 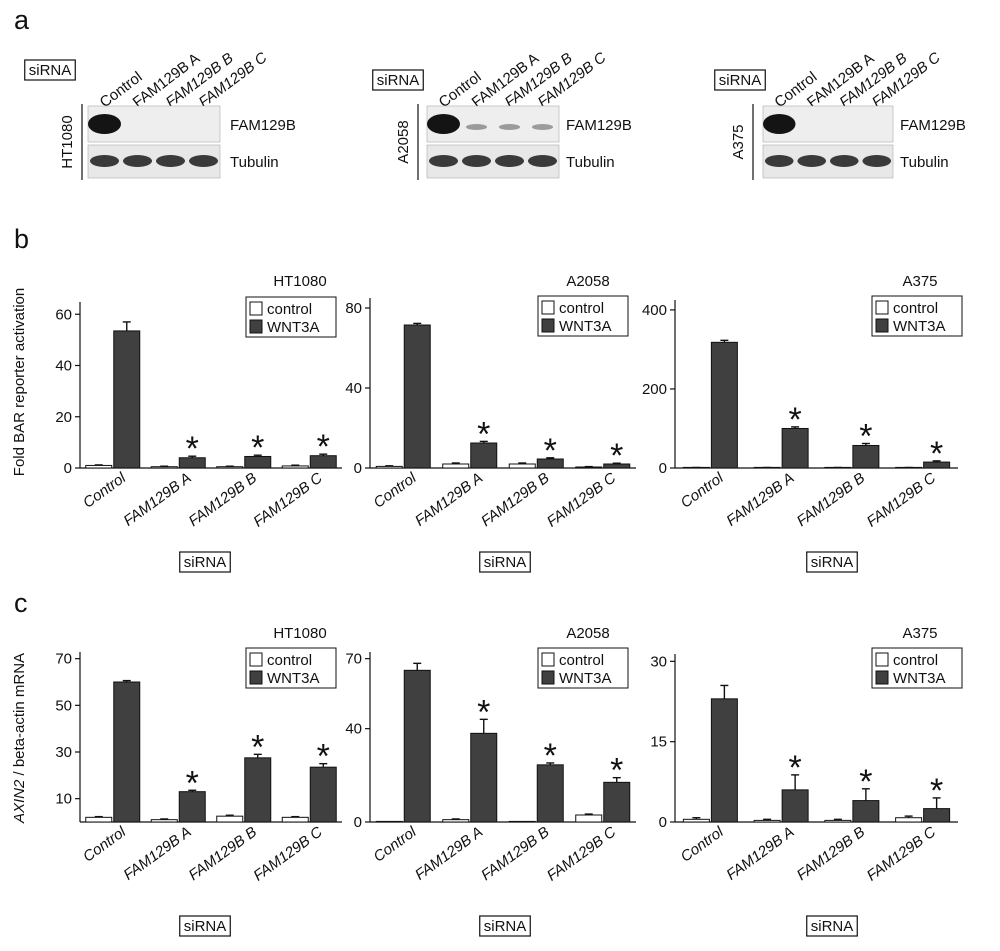 What do you see at coordinates (882, 659) in the screenshot?
I see `legend-swatch-control` at bounding box center [882, 659].